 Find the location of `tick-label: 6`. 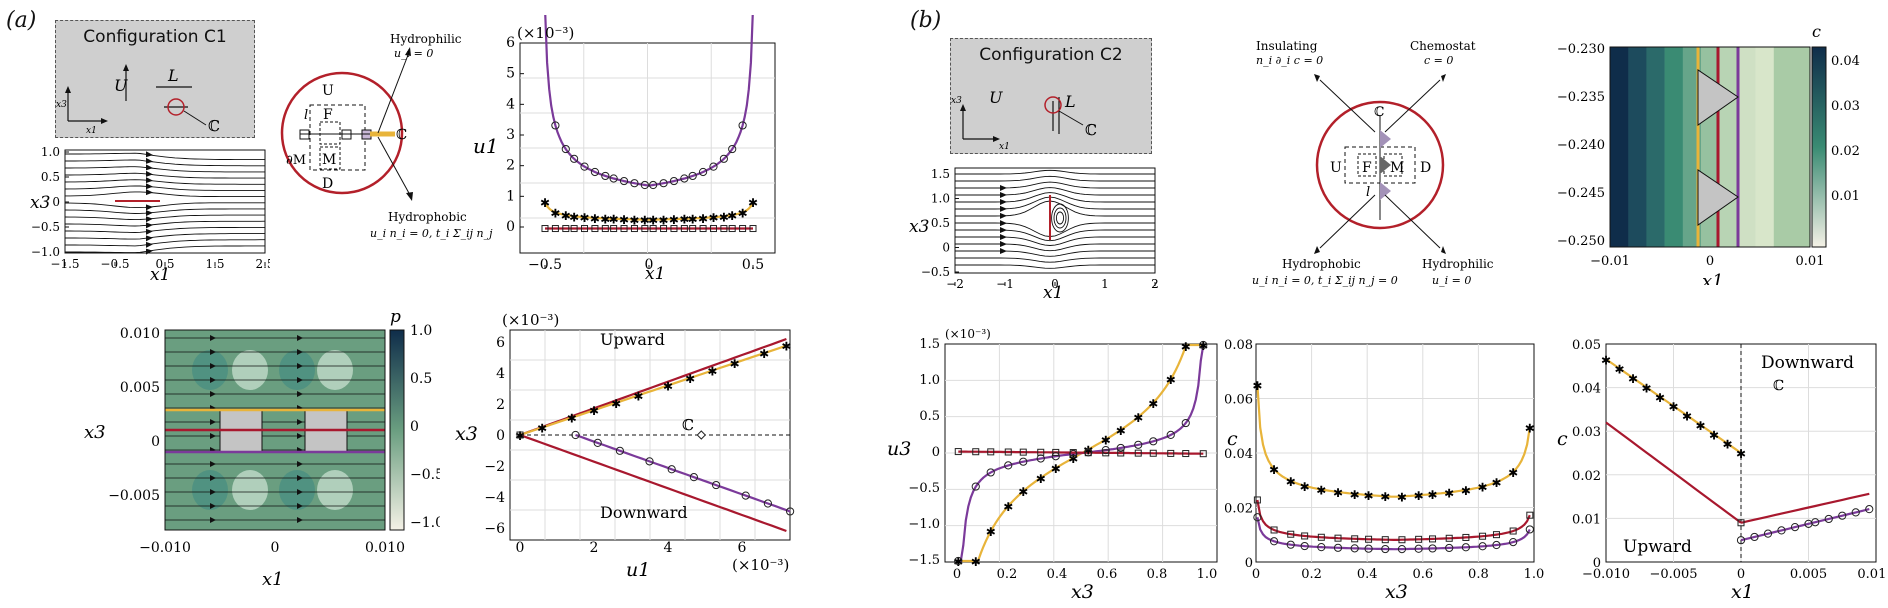

tick-label: 6 is located at coordinates (510, 43).